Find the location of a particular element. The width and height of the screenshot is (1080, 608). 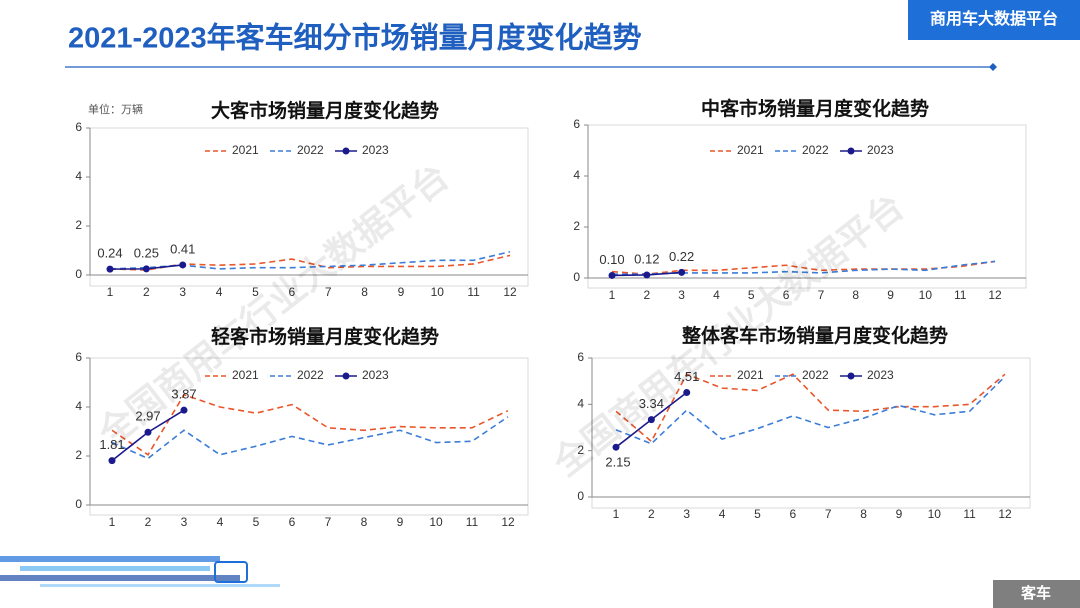

page-title: 2021-2023年客车细分市场销量月度变化趋势 is located at coordinates (355, 38).